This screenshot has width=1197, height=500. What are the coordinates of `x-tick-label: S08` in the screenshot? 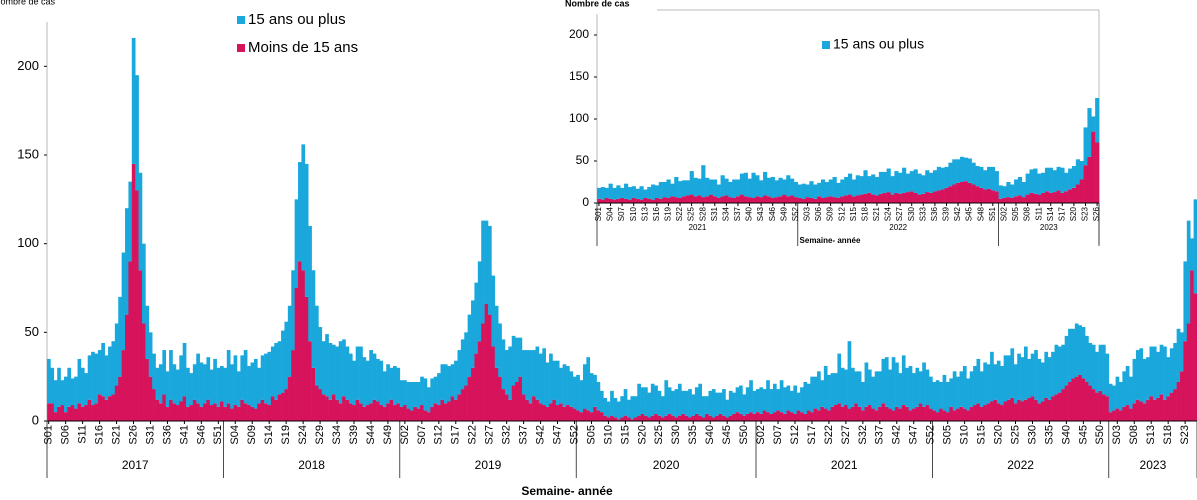 It's located at (1134, 435).